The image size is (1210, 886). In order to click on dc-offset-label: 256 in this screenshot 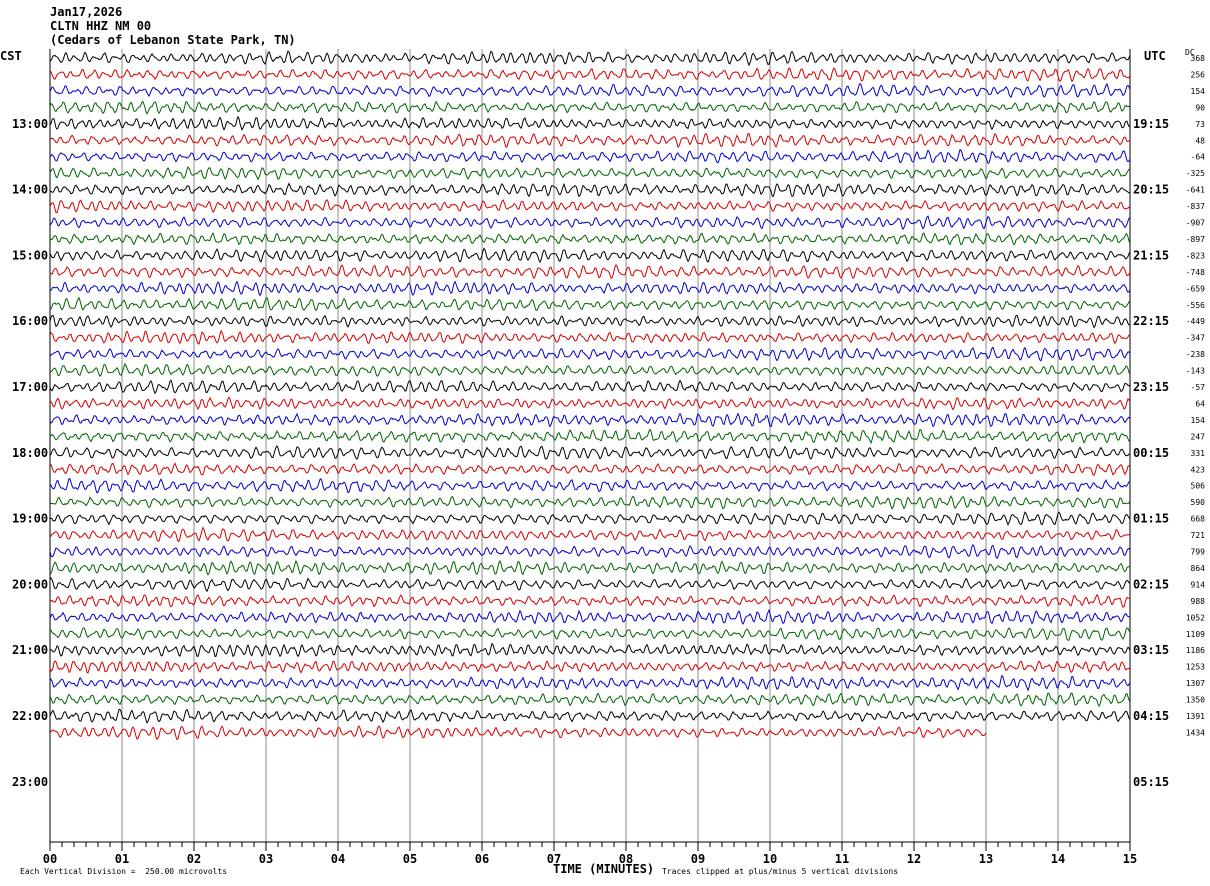, I will do `click(1198, 74)`.